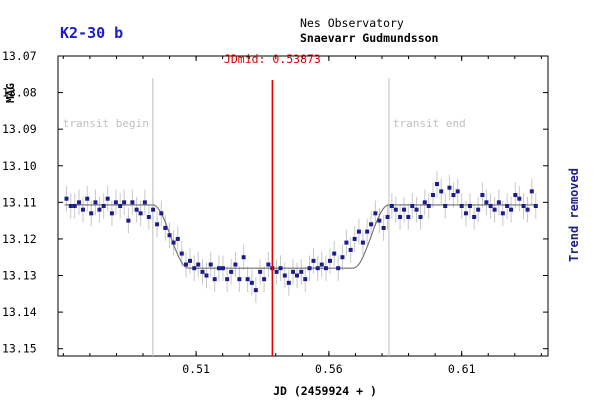 This screenshot has height=400, width=600. What do you see at coordinates (106, 123) in the screenshot?
I see `transit-begin-label: transit begin` at bounding box center [106, 123].